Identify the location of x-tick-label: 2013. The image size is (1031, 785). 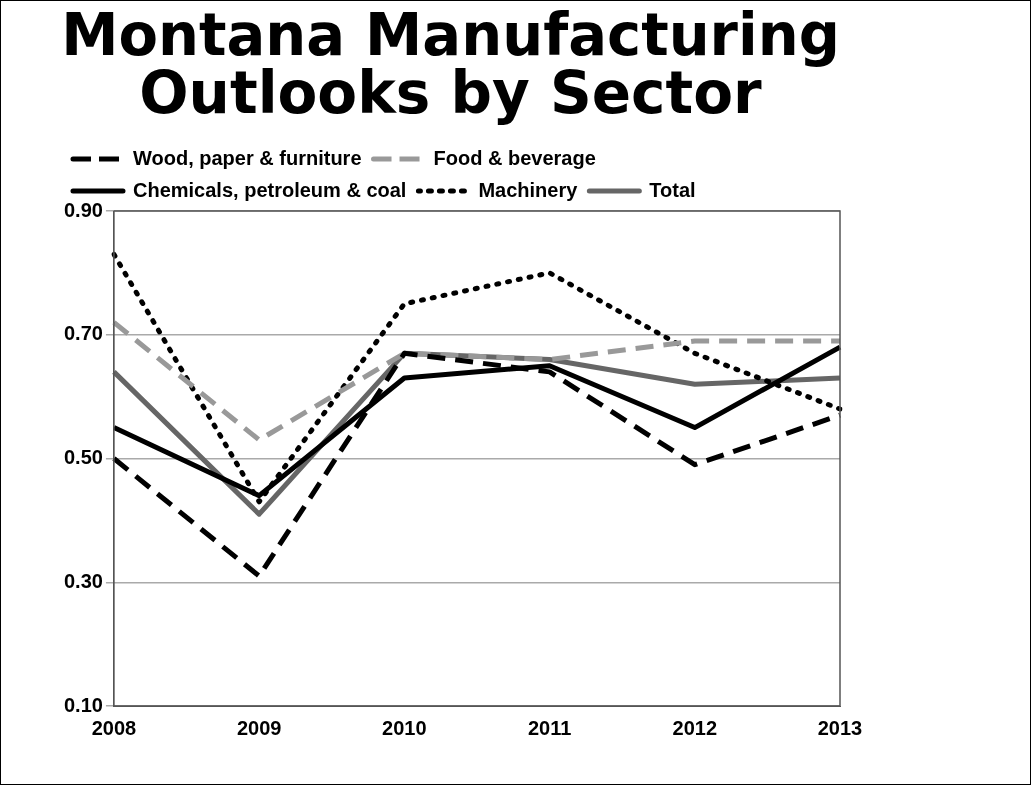
(840, 727).